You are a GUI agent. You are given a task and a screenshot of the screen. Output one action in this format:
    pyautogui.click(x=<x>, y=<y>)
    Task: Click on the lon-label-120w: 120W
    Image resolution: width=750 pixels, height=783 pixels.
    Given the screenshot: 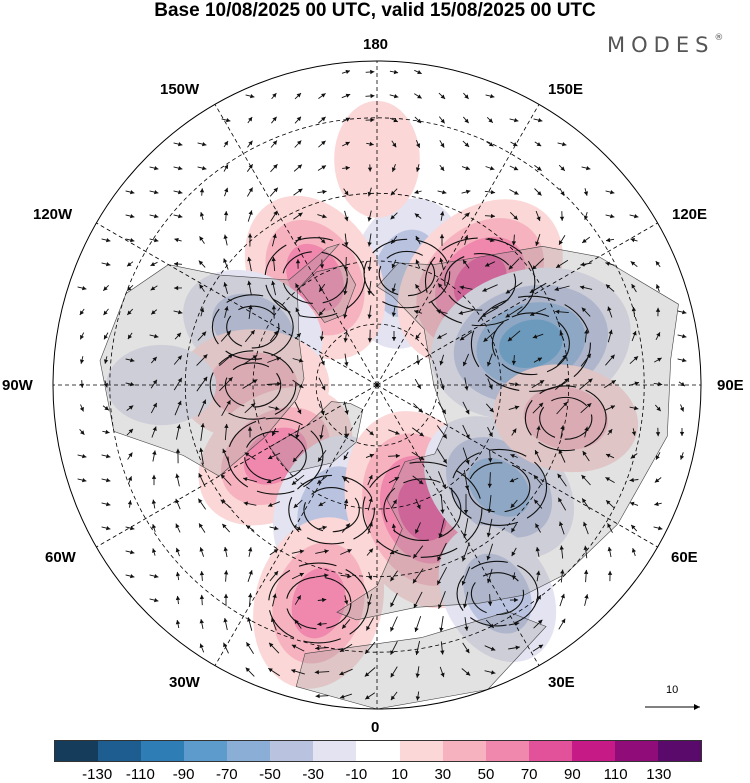 What is the action you would take?
    pyautogui.click(x=53, y=214)
    